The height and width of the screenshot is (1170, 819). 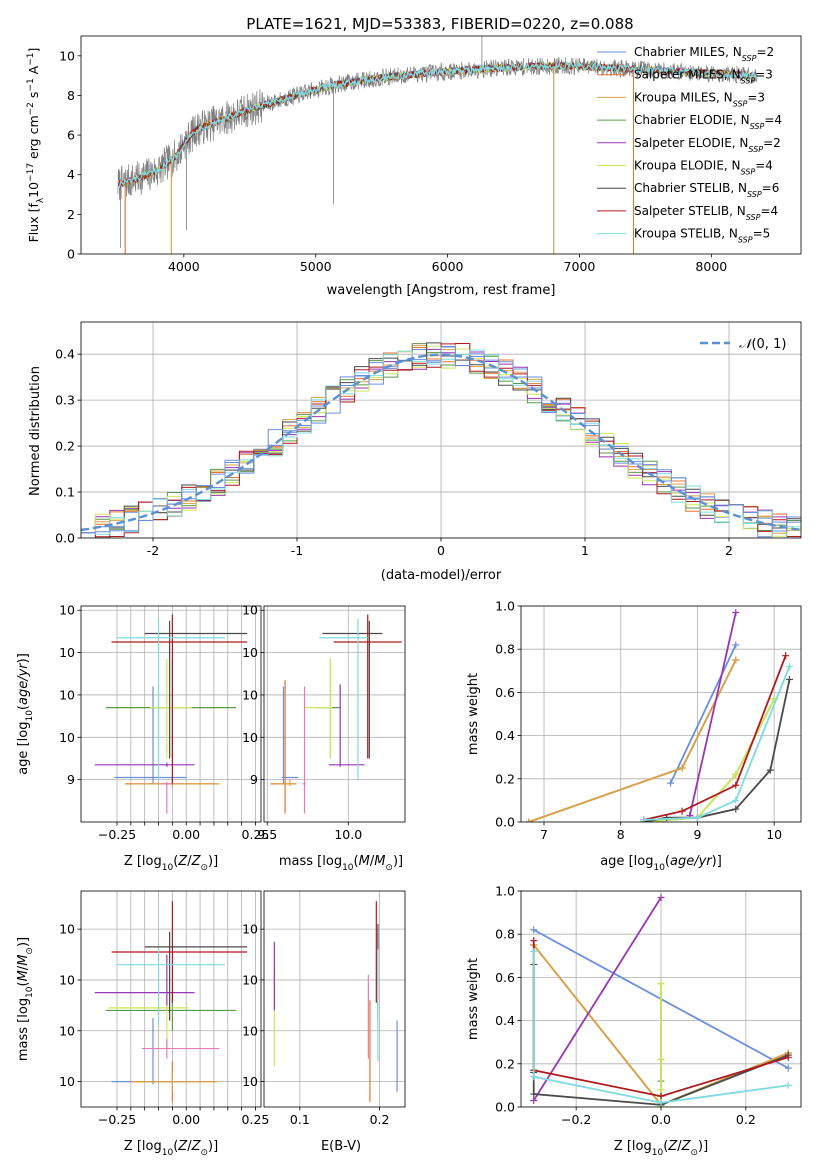 I want to click on weight-vs-z-plot-area, so click(x=661, y=999).